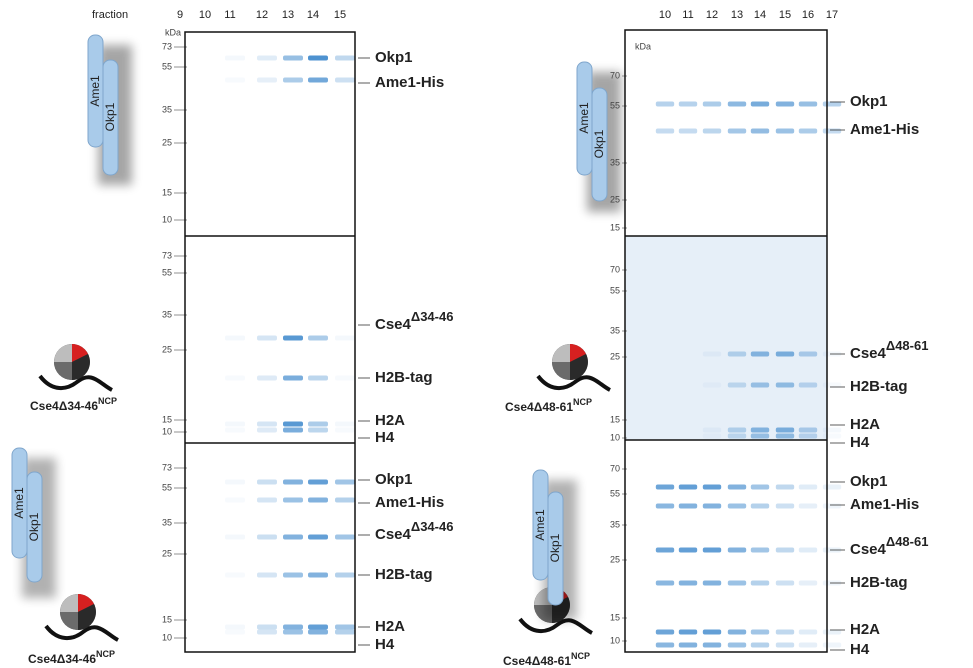  Describe the element at coordinates (180, 15) in the screenshot. I see `lane-number: 9` at that location.